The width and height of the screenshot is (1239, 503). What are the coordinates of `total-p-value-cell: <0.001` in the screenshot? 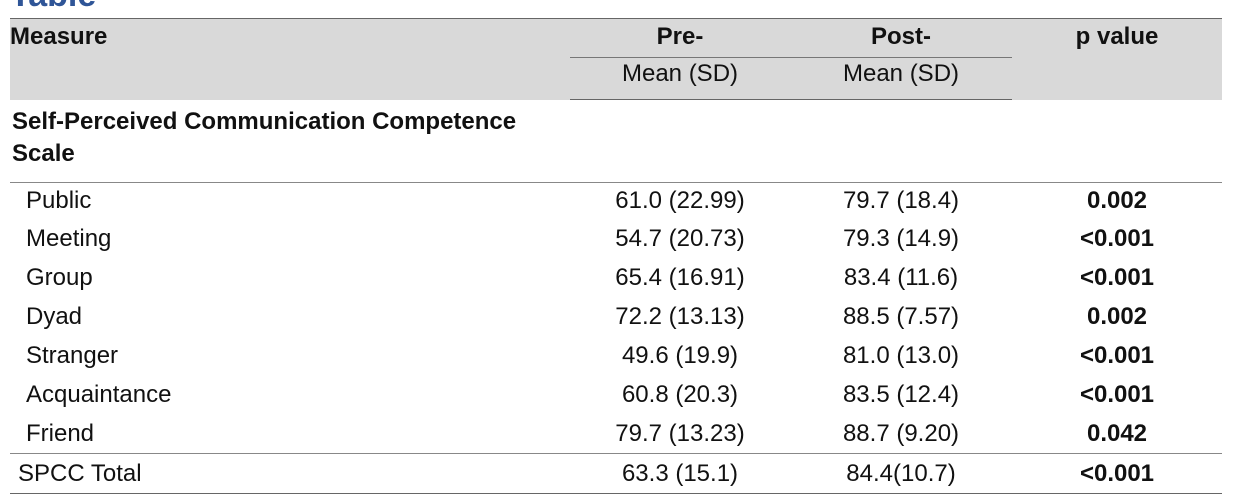 It's located at (1117, 473).